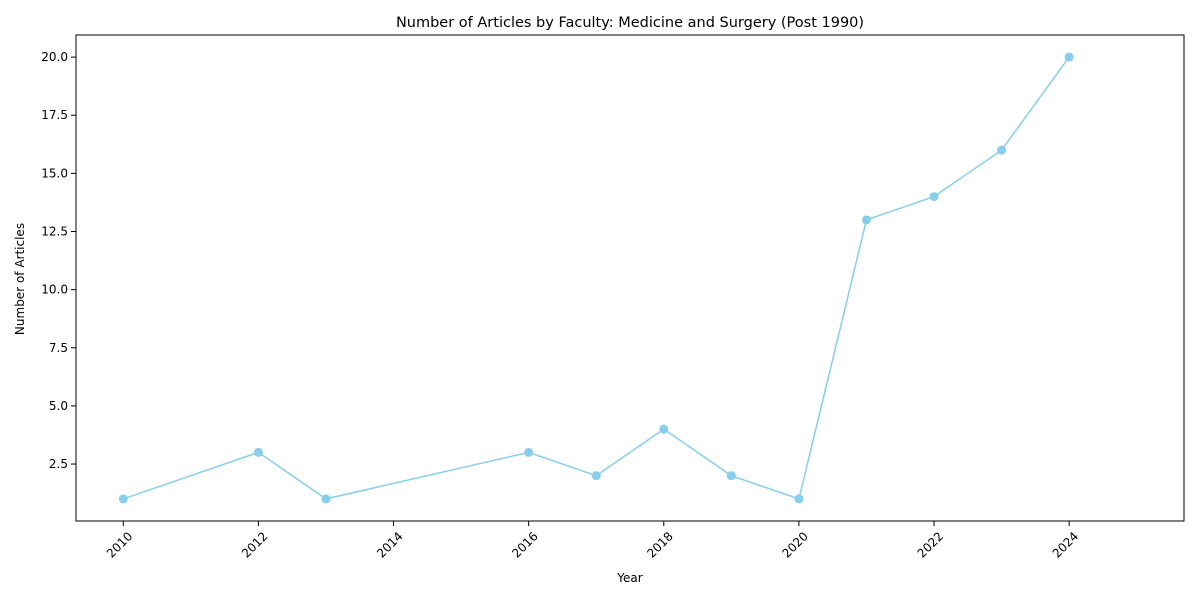 The image size is (1200, 600). Describe the element at coordinates (389, 544) in the screenshot. I see `x-tick-label: 2014` at that location.